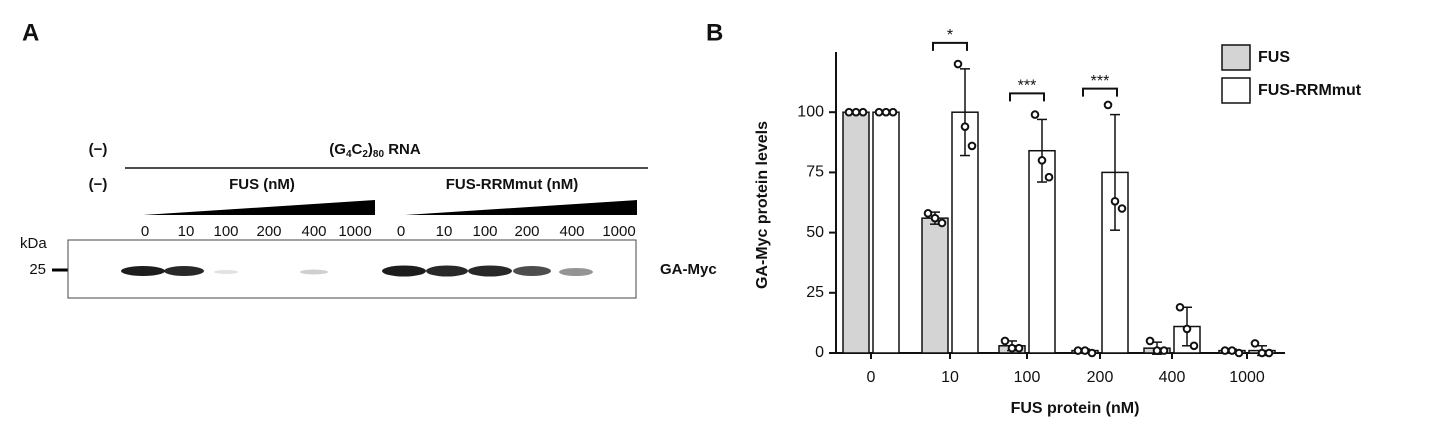 The image size is (1430, 433). What do you see at coordinates (1100, 377) in the screenshot?
I see `x-tick-label: 200` at bounding box center [1100, 377].